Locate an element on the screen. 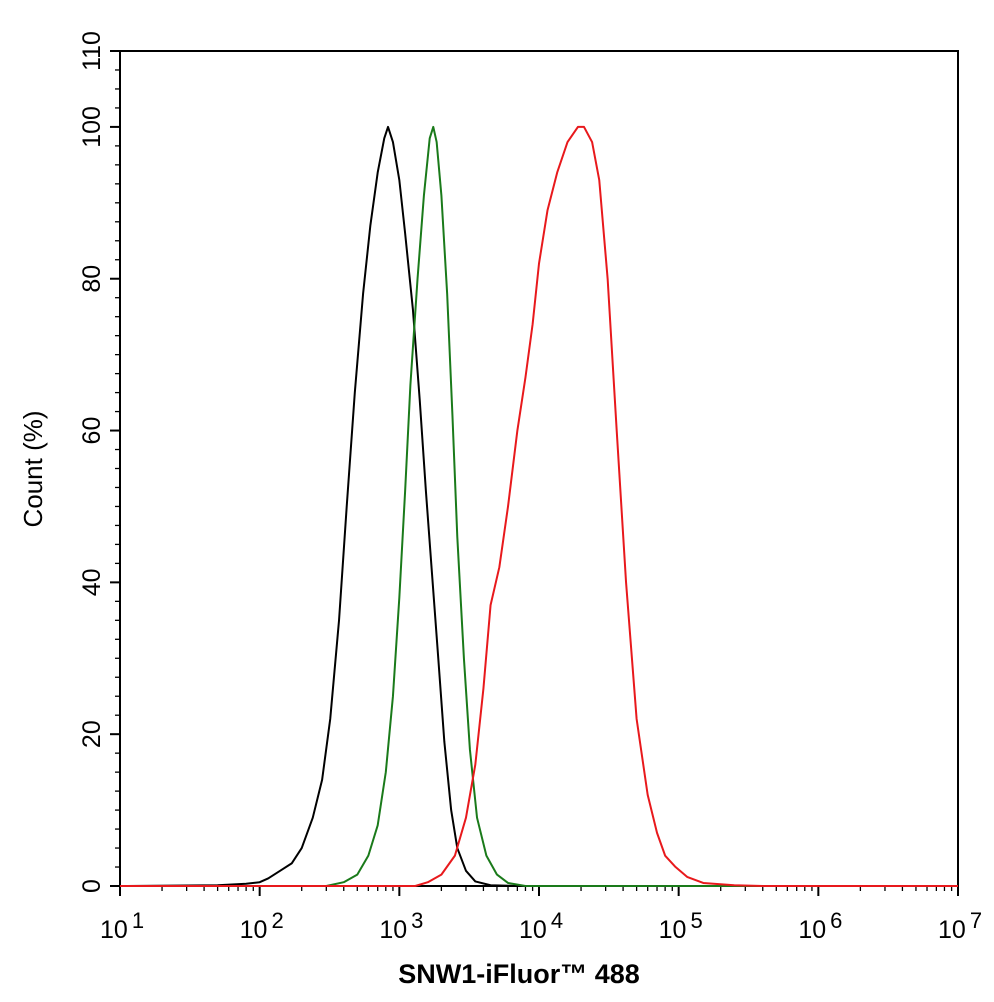  x-axis-major-ticks is located at coordinates (539, 891).